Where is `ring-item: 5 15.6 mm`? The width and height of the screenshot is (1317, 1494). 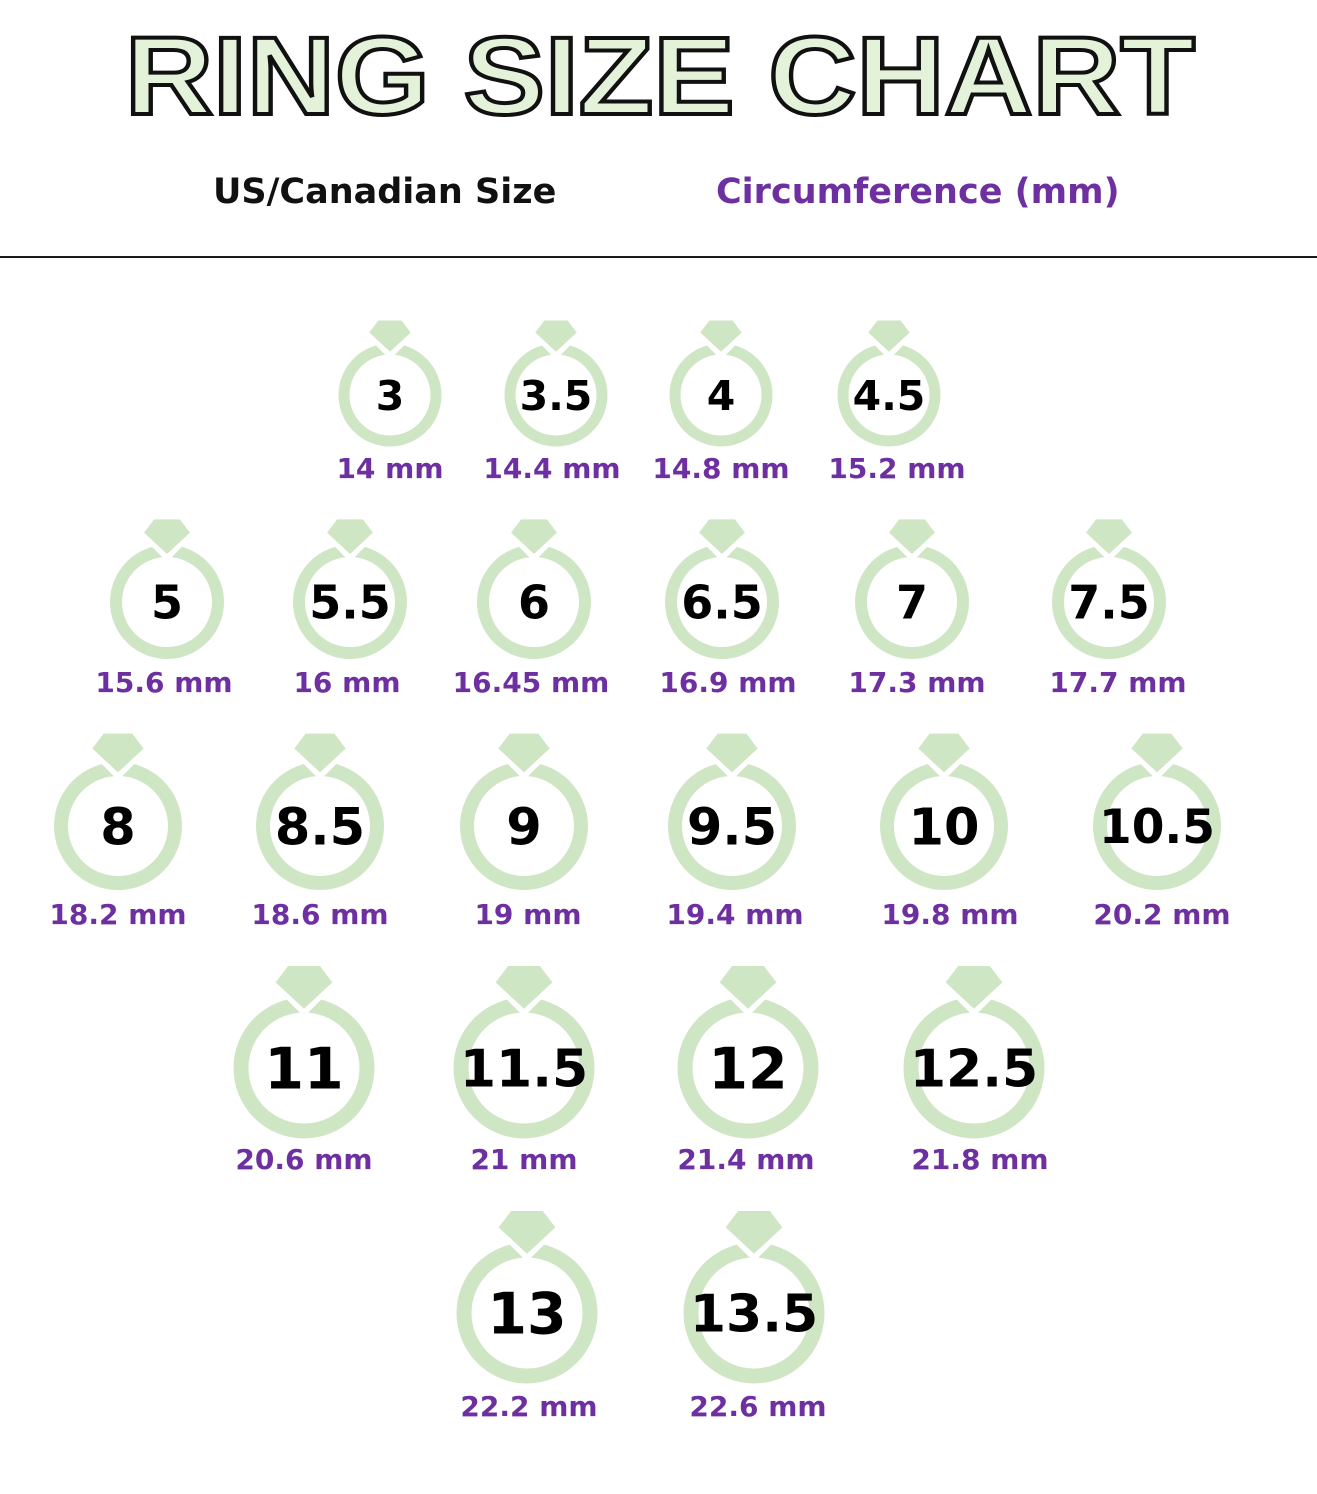
ring-item: 5 15.6 mm is located at coordinates (164, 609).